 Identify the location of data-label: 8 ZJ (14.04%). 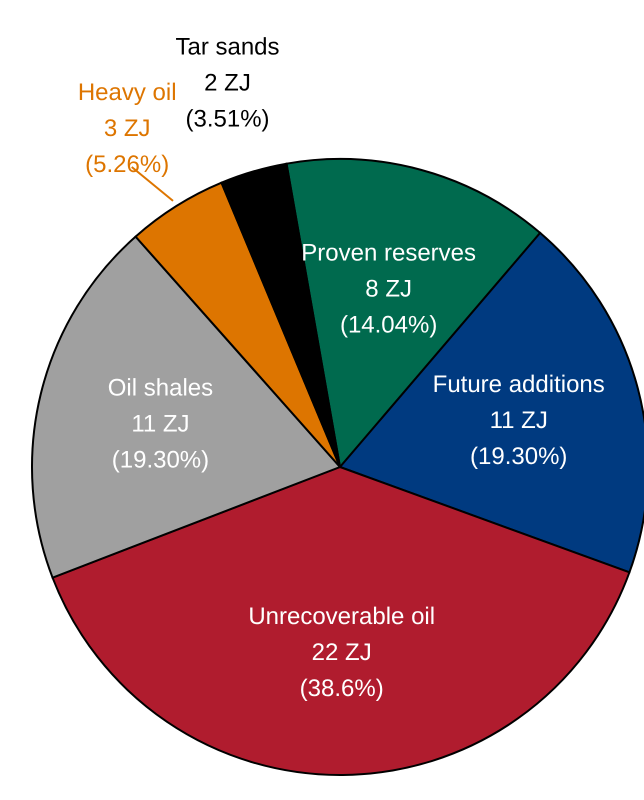
(389, 306).